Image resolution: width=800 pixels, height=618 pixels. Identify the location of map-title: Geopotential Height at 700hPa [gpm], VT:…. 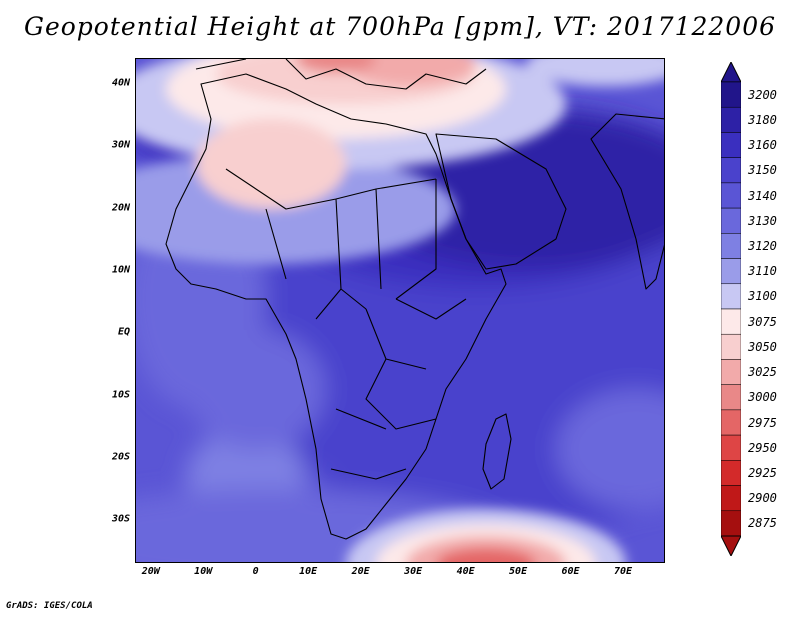
(400, 26).